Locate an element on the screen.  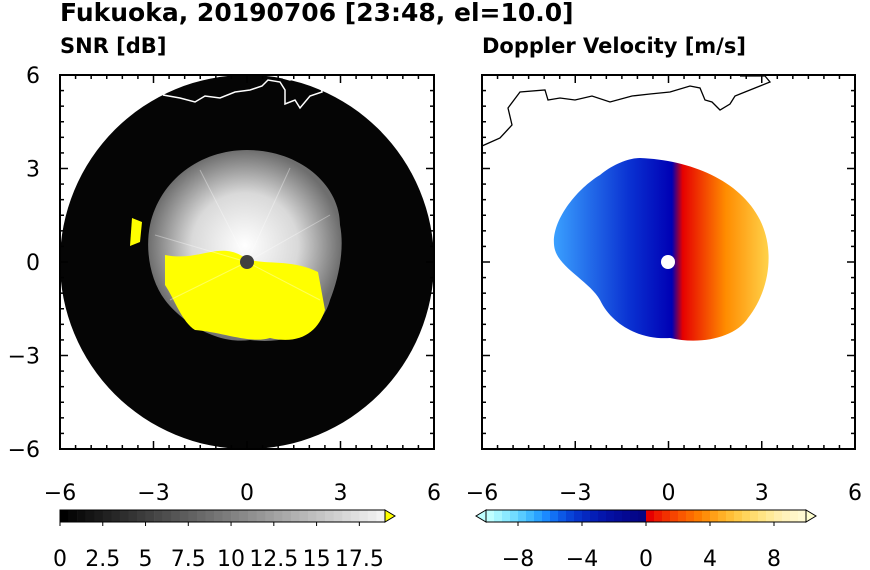
snr-colorbar is located at coordinates (227, 517).